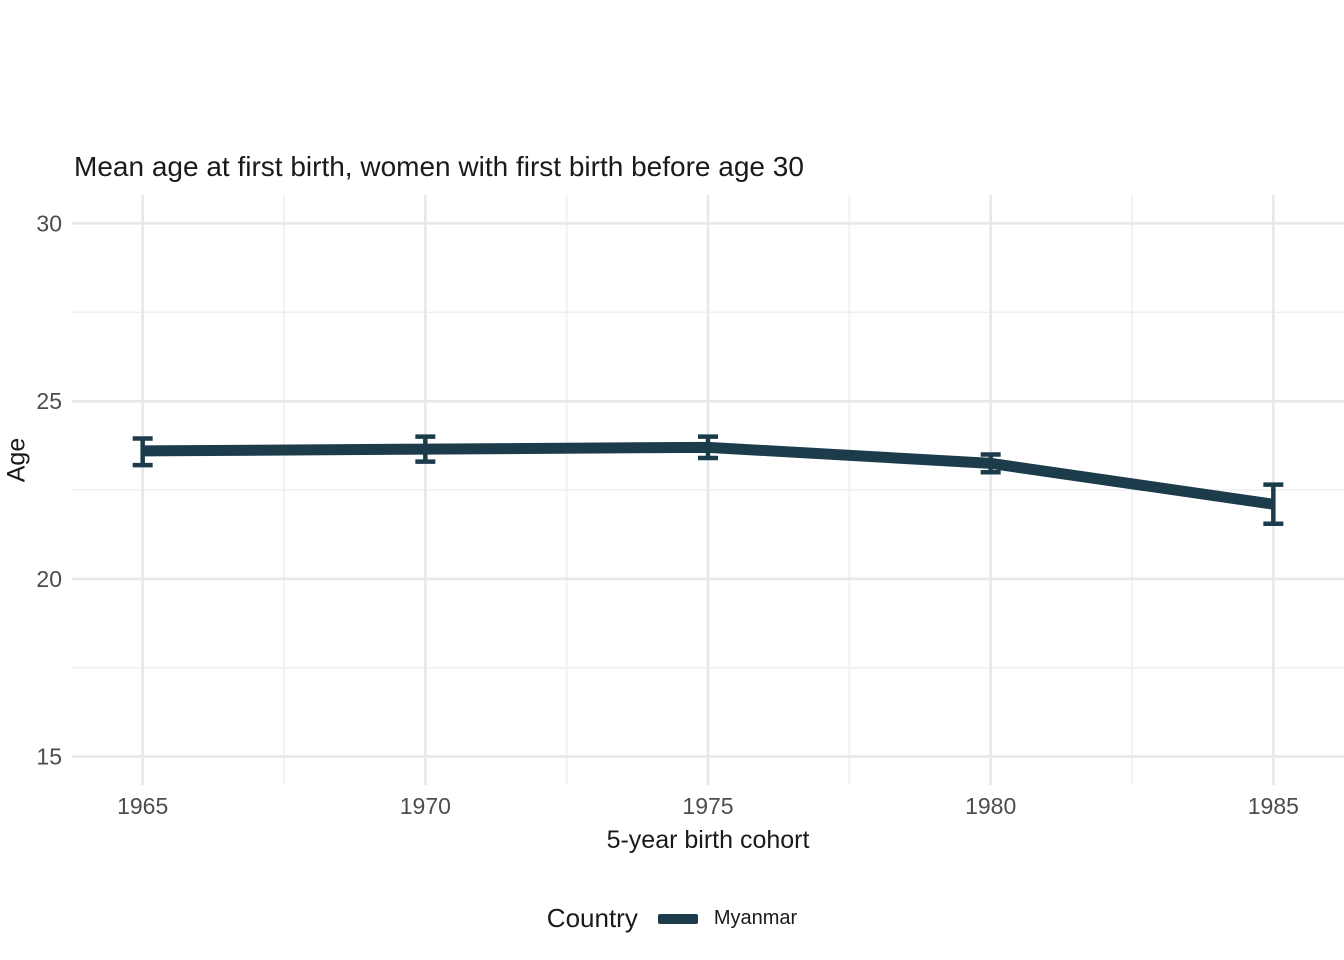 This screenshot has width=1344, height=960. Describe the element at coordinates (677, 918) in the screenshot. I see `legend-key-swatch` at that location.